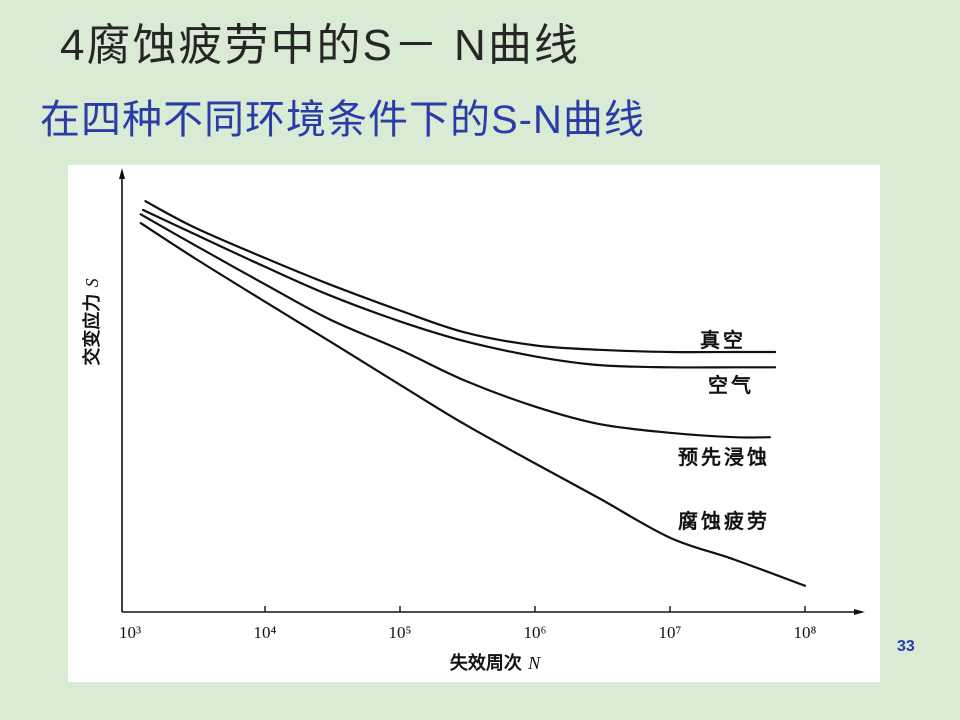  What do you see at coordinates (724, 457) in the screenshot?
I see `series-label-pre-corroded: 预先浸蚀` at bounding box center [724, 457].